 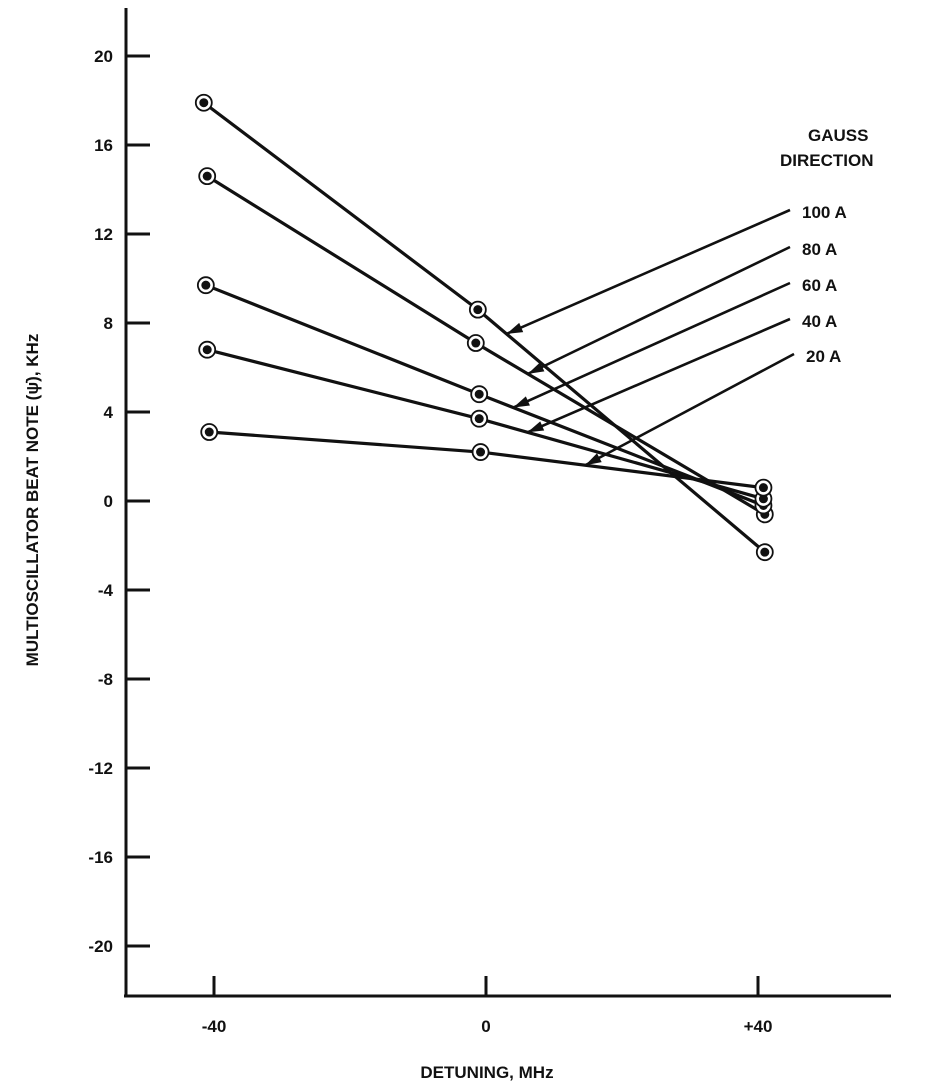 What do you see at coordinates (485, 1026) in the screenshot?
I see `x-tick-label: 0` at bounding box center [485, 1026].